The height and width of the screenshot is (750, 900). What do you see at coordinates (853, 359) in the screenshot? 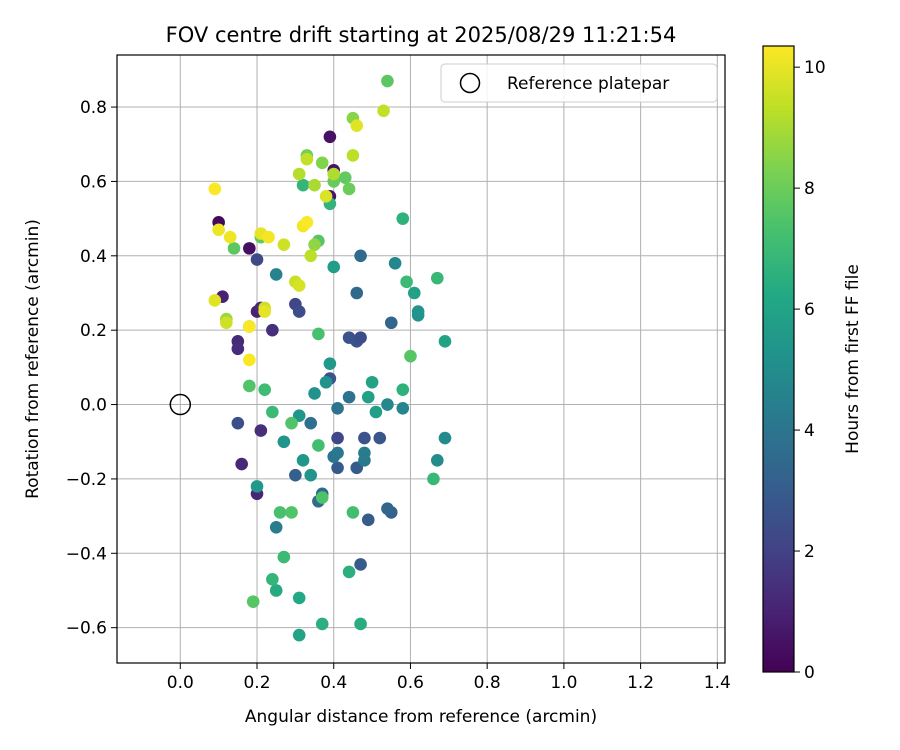
I see `colorbar-label: Hours from first FF file` at bounding box center [853, 359].